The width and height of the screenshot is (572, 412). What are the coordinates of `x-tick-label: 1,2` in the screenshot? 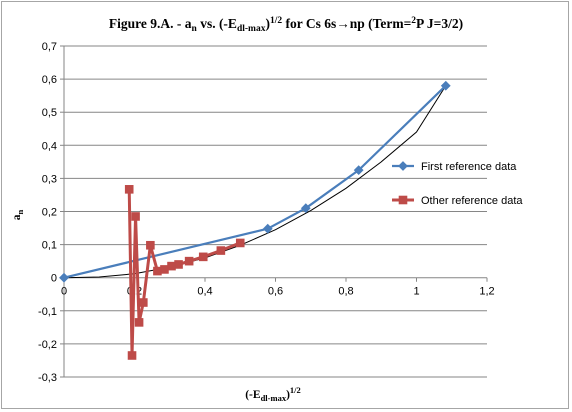 It's located at (486, 292).